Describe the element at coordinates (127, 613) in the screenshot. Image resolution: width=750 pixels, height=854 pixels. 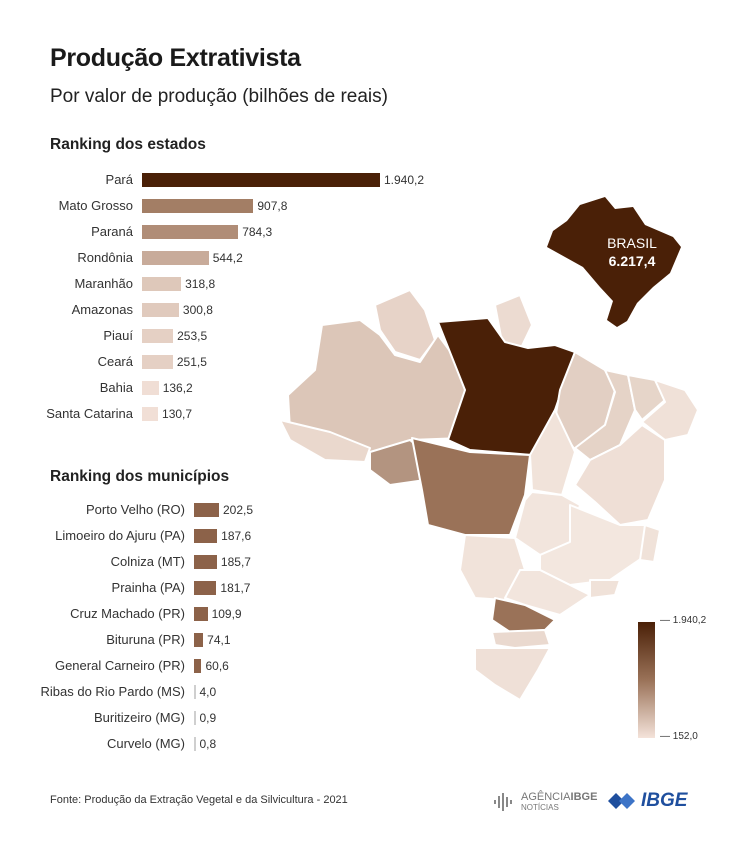
I see `bar-category-label: Cruz Machado (PR)` at that location.